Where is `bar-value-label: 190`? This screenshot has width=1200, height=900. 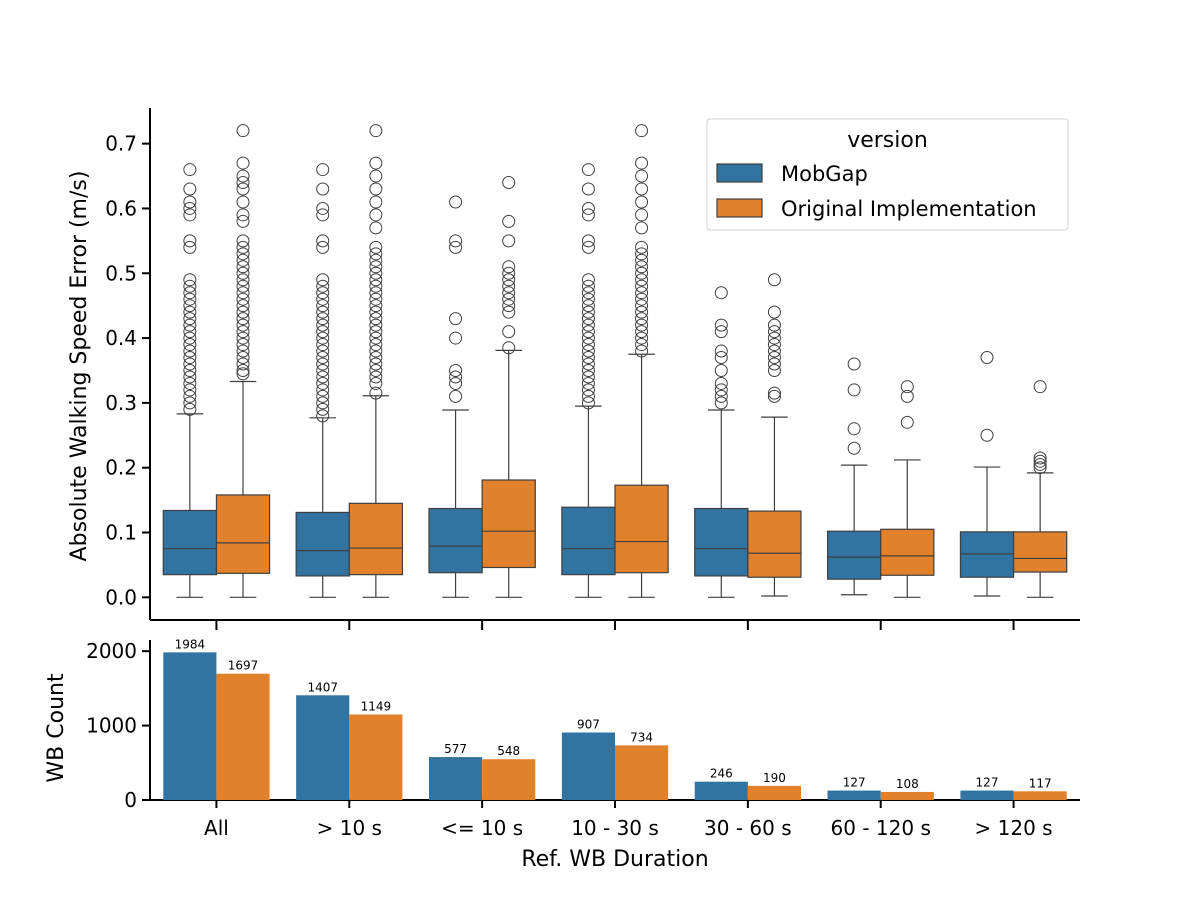 bar-value-label: 190 is located at coordinates (774, 778).